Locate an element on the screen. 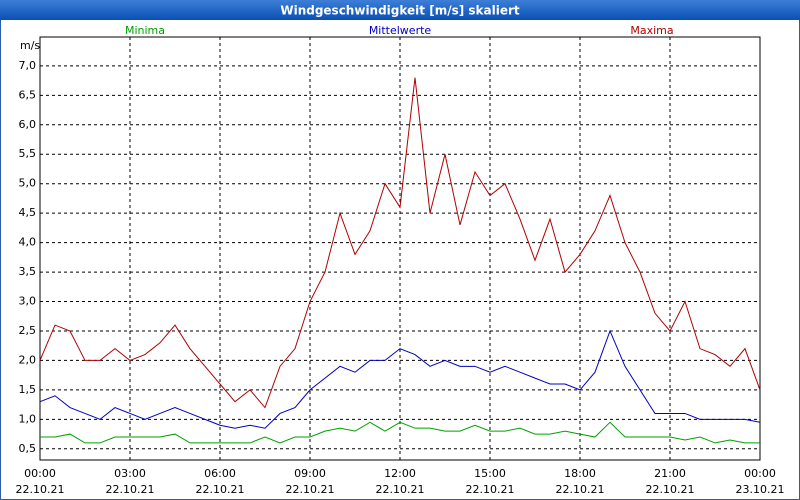  y-axis-label: m/s is located at coordinates (30, 45).